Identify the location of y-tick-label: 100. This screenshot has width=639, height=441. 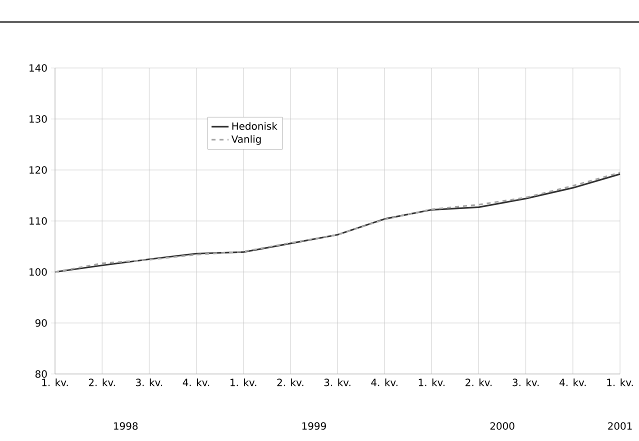
(38, 272).